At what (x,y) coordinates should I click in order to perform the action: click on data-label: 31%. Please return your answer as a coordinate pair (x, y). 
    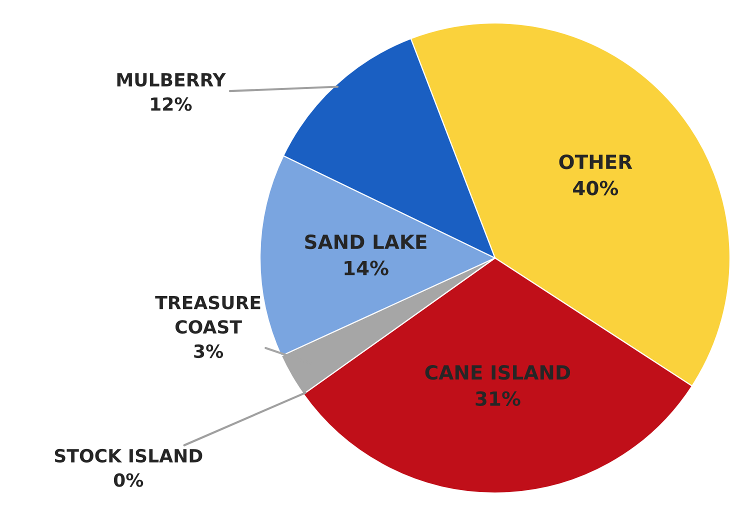
    Looking at the image, I should click on (498, 398).